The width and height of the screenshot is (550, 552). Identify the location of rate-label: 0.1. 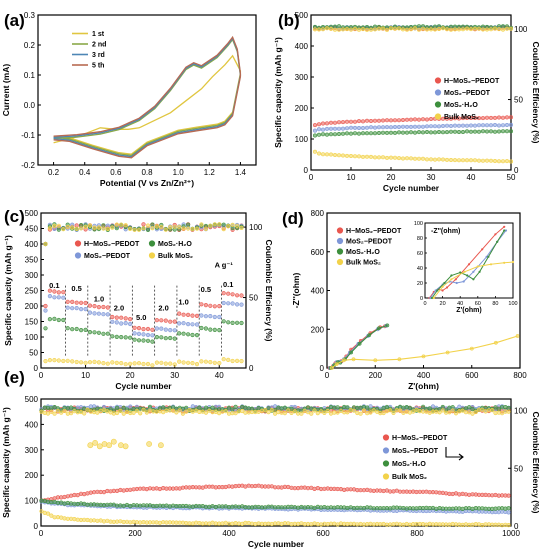
(228, 284).